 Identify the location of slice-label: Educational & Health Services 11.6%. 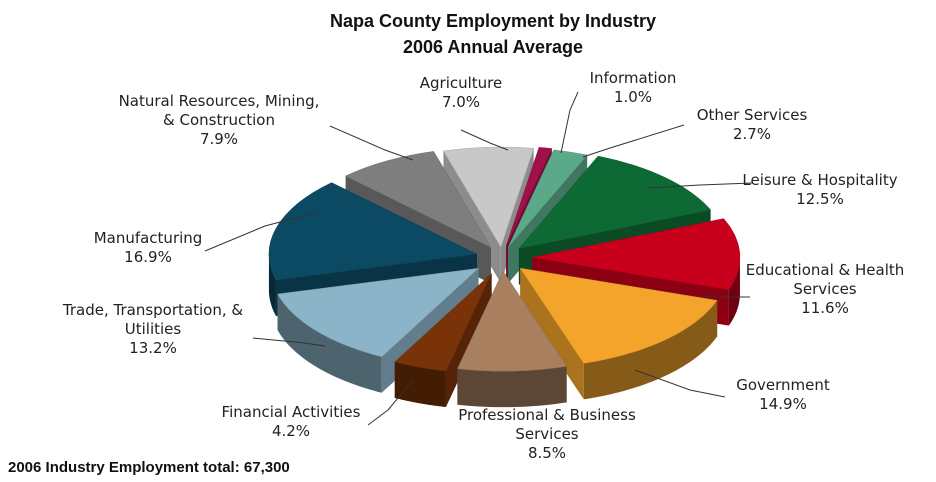
(825, 289).